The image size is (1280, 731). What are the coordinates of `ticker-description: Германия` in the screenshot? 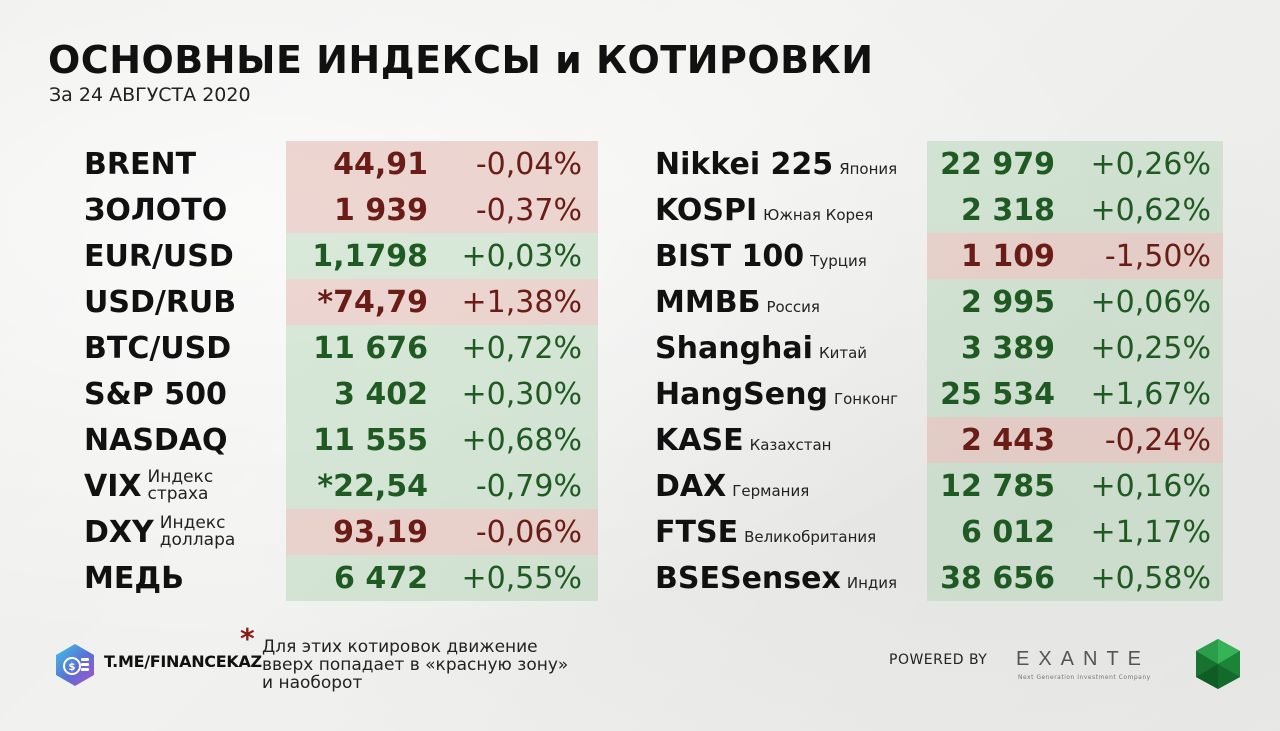 It's located at (771, 491).